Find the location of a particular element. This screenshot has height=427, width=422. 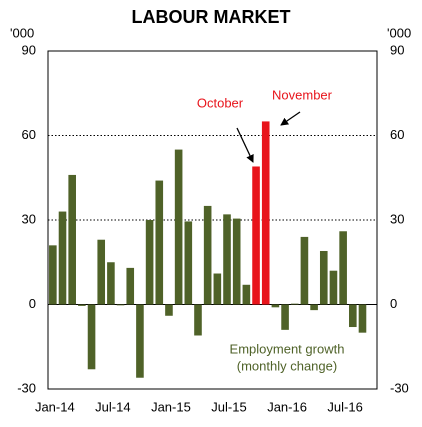

y-unit: '000 is located at coordinates (22, 32).